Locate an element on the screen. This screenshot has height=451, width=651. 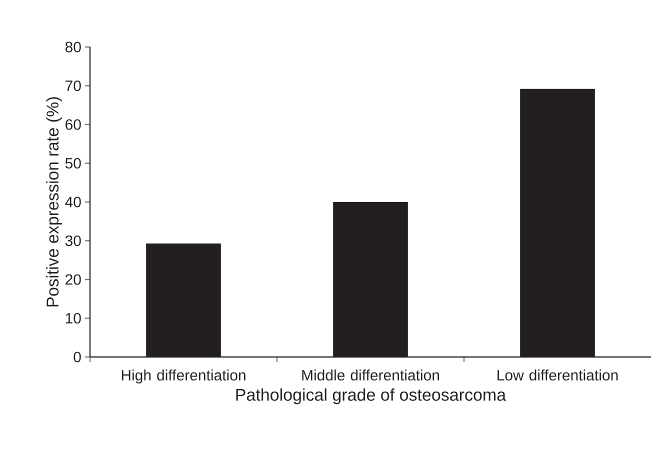
y-tick-label: 50 is located at coordinates (73, 163).